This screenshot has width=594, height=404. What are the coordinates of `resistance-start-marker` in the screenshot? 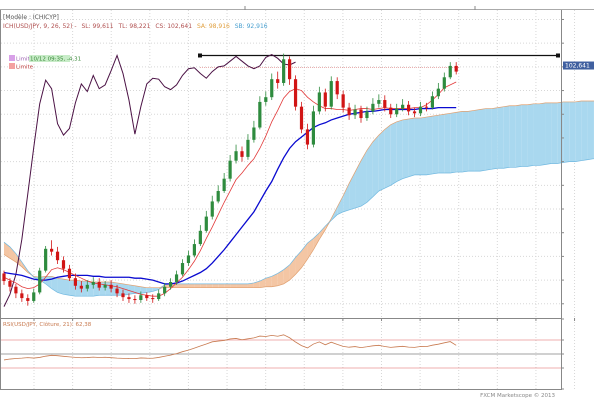 It's located at (200, 55).